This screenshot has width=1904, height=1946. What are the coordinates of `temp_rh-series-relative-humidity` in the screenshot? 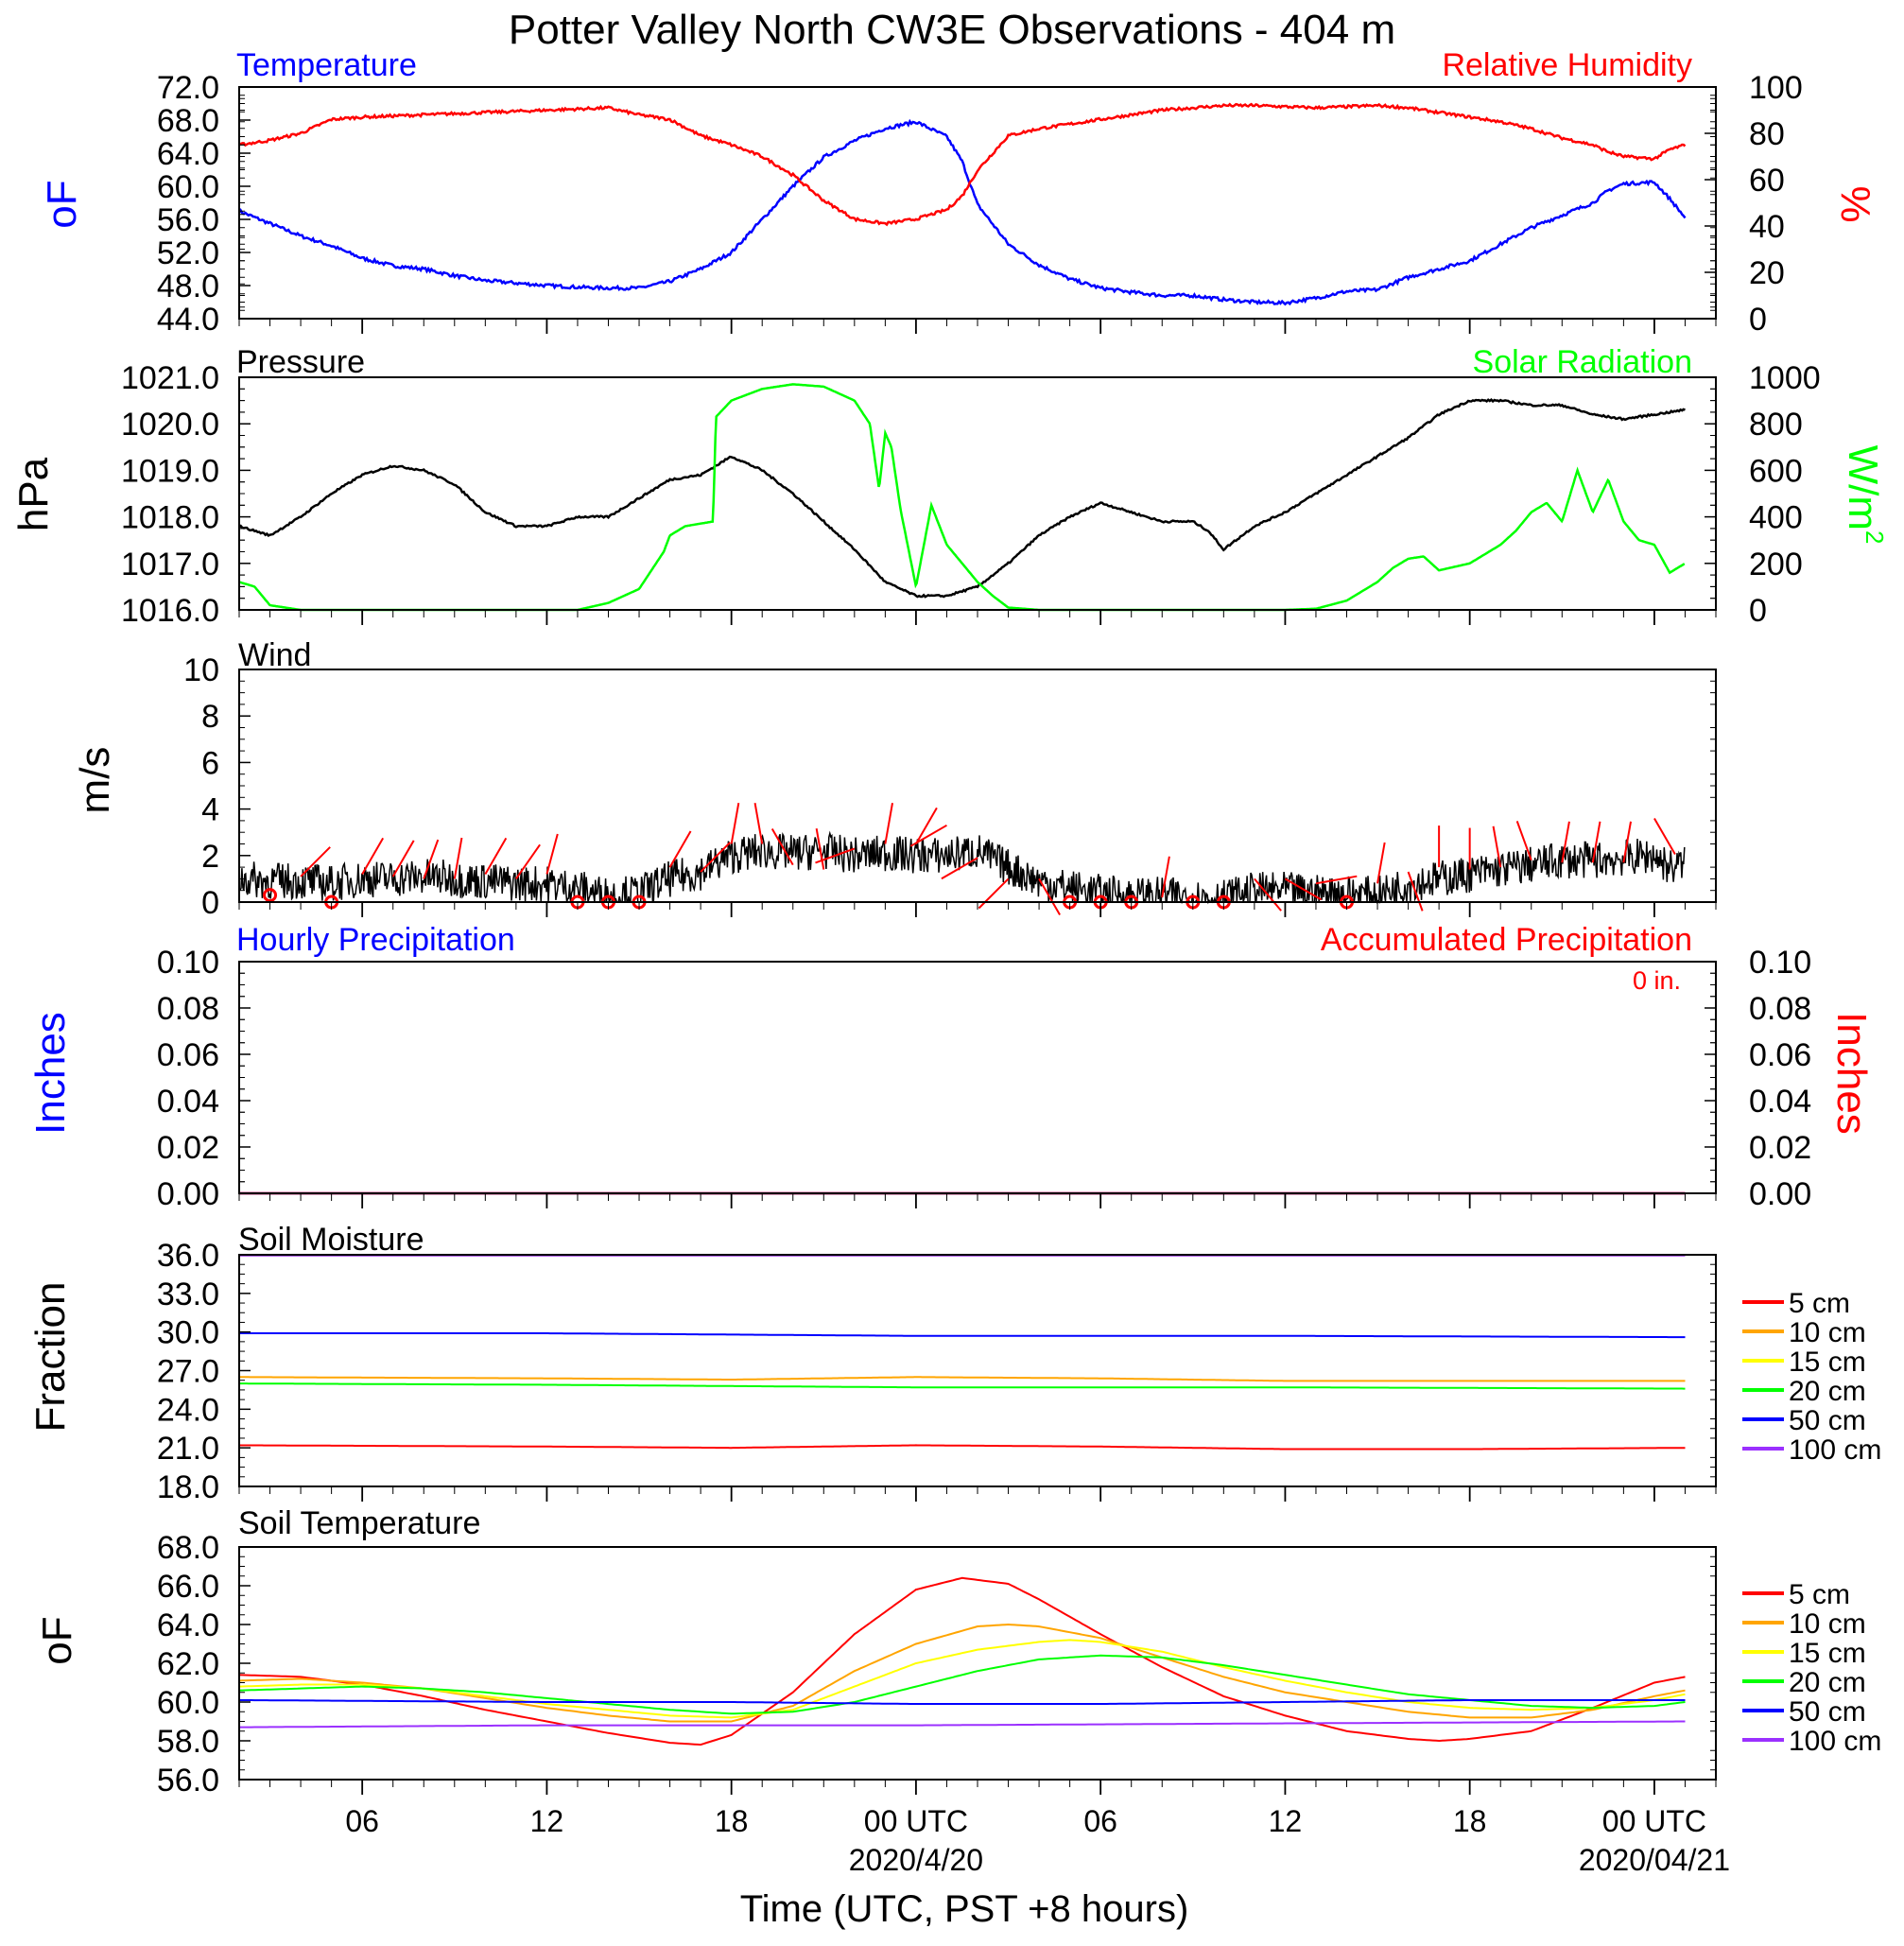 It's located at (962, 165).